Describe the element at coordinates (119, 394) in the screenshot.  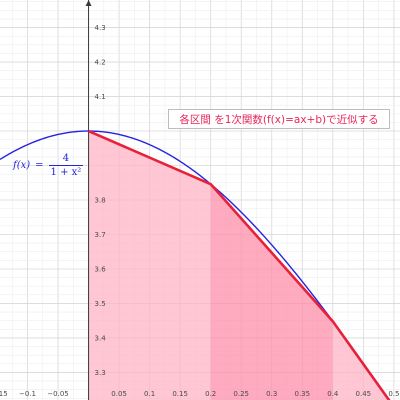
I see `x-tick-label: 0.05` at that location.